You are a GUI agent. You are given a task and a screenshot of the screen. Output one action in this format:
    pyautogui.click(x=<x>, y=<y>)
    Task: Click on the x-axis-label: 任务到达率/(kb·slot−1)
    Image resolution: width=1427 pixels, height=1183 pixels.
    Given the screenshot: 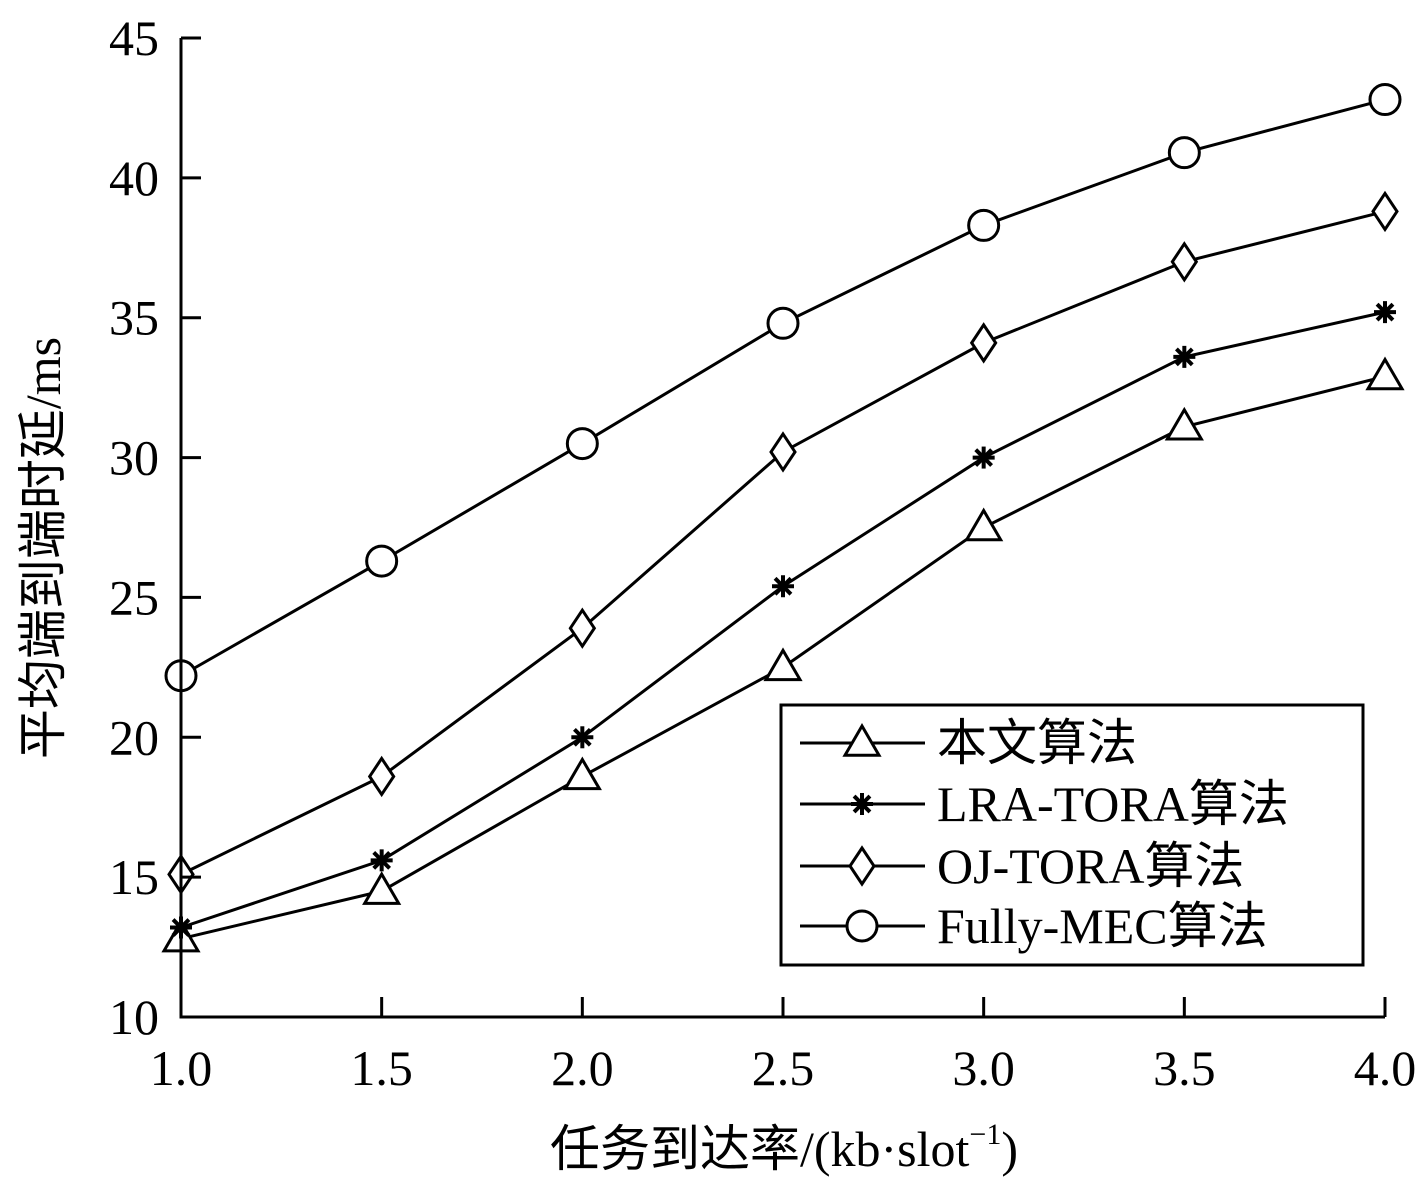 What is the action you would take?
    pyautogui.click(x=784, y=1147)
    